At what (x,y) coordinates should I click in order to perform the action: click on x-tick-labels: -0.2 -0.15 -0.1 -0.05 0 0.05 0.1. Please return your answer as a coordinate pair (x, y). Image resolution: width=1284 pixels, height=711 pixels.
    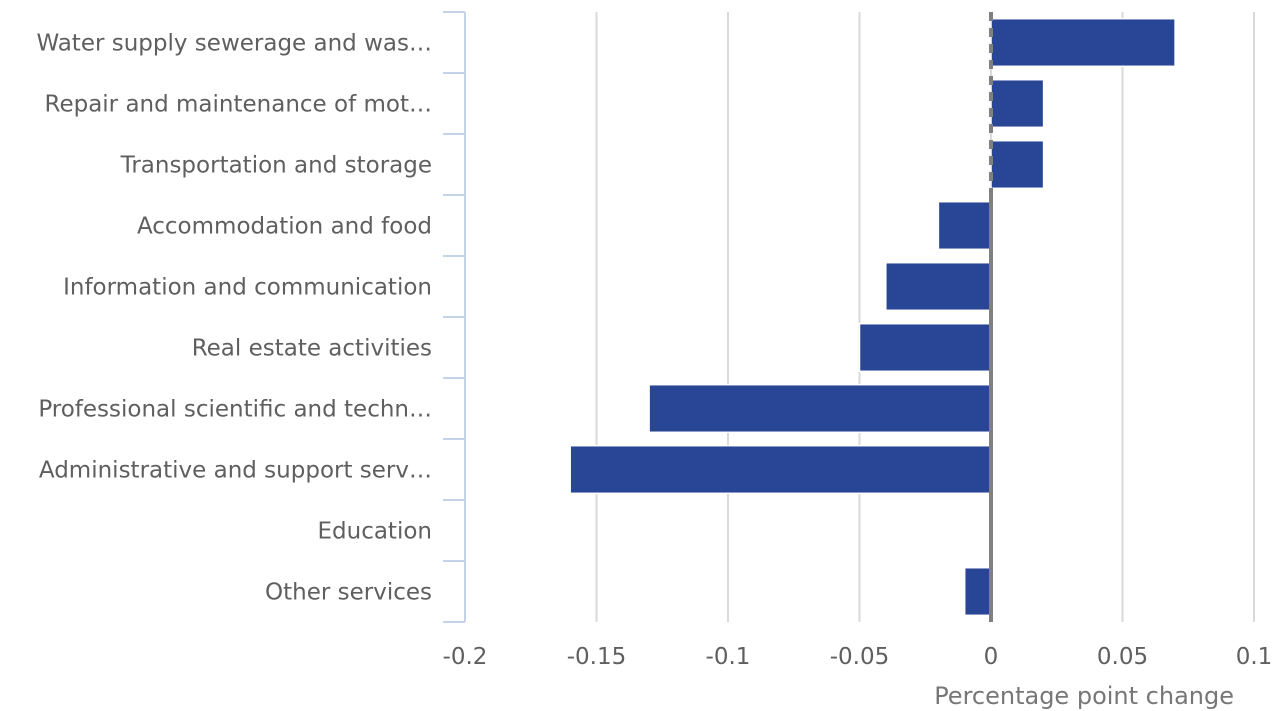
    Looking at the image, I should click on (858, 657).